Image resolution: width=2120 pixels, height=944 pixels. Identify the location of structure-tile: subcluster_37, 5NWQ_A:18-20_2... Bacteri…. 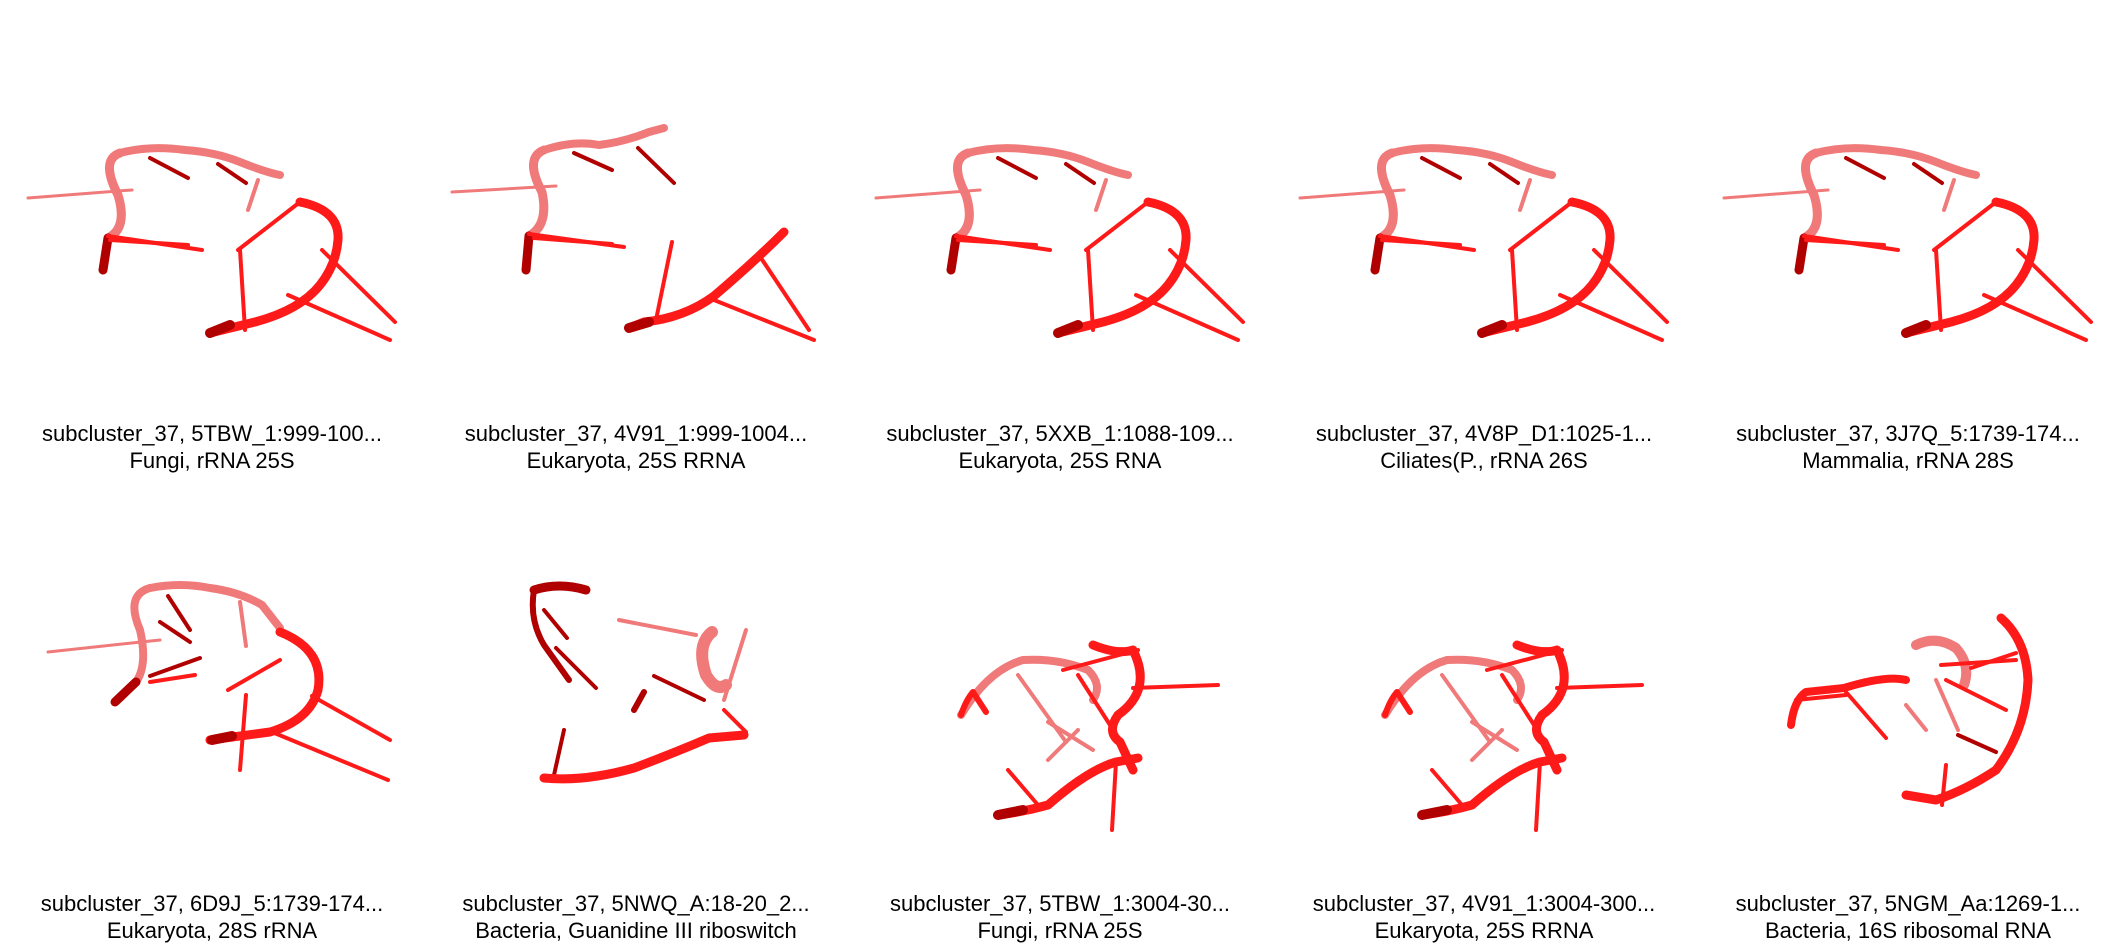
(636, 706).